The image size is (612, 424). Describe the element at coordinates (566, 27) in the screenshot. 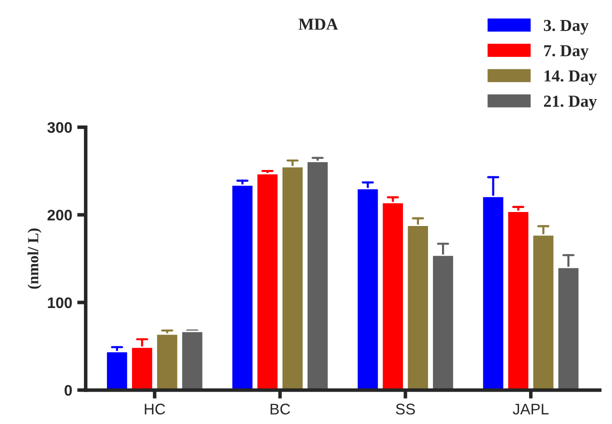

I see `legend-label: 3. Day` at that location.